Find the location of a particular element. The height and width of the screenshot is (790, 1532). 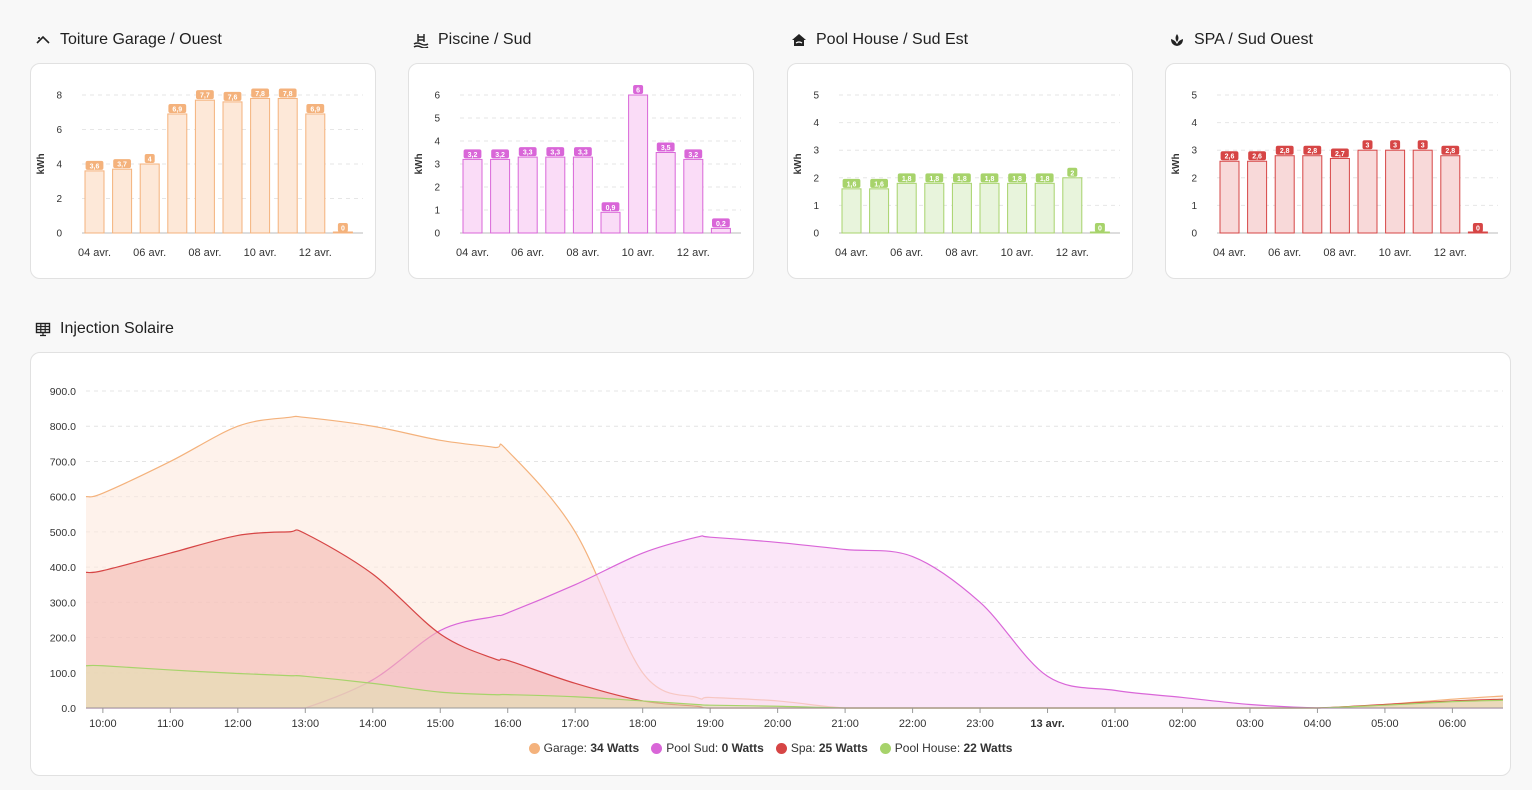

y-tick-label: 4 is located at coordinates (1194, 123).